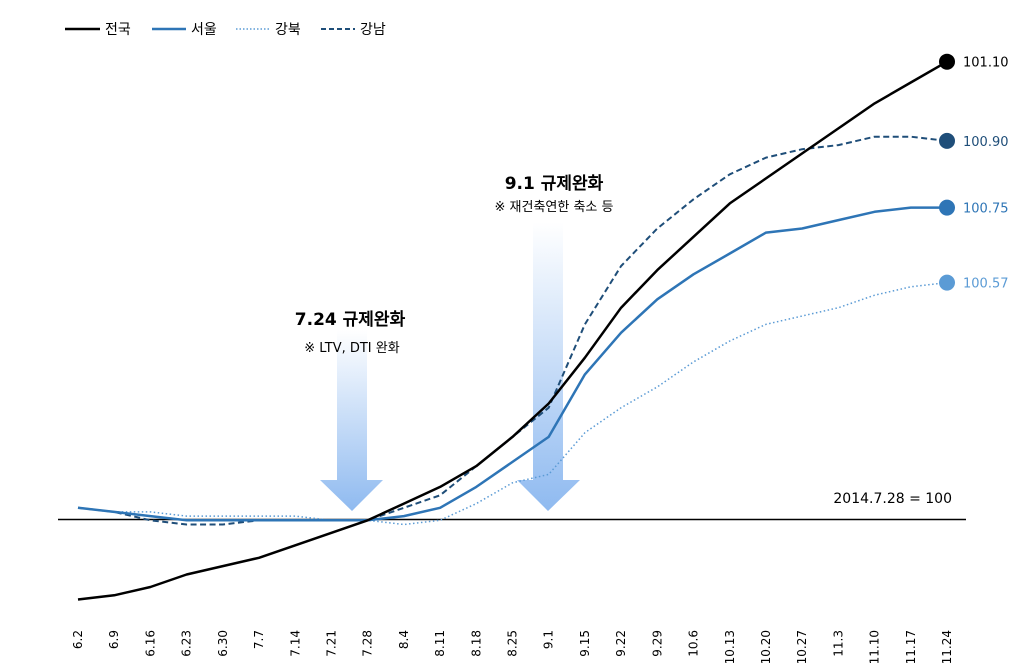 This screenshot has height=669, width=1024. What do you see at coordinates (947, 647) in the screenshot?
I see `x-tick-label: 11.24` at bounding box center [947, 647].